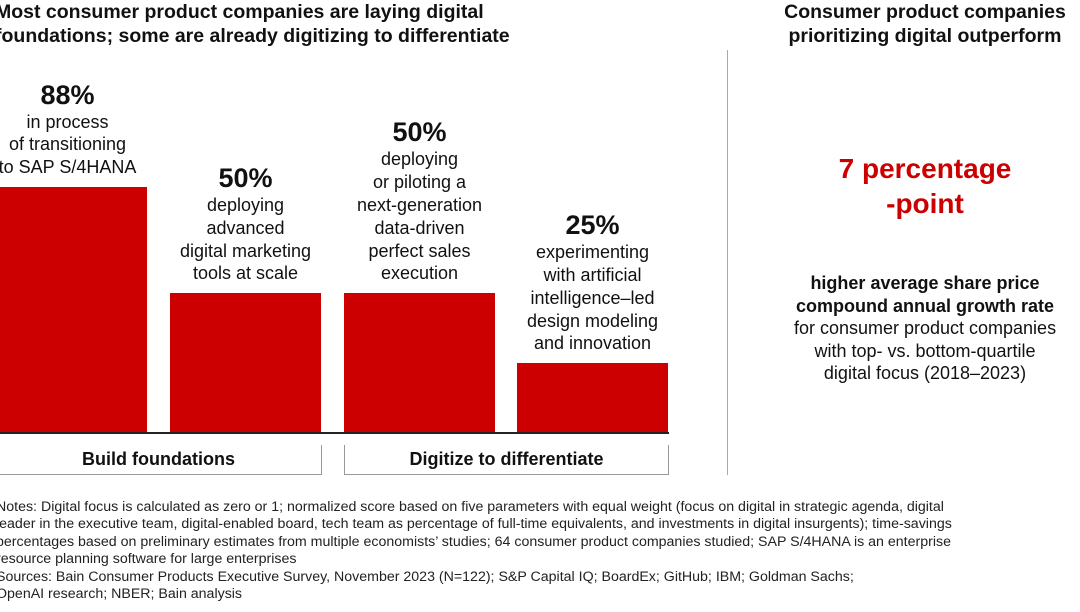  I want to click on caption-line: for consumer product companies, so click(925, 328).